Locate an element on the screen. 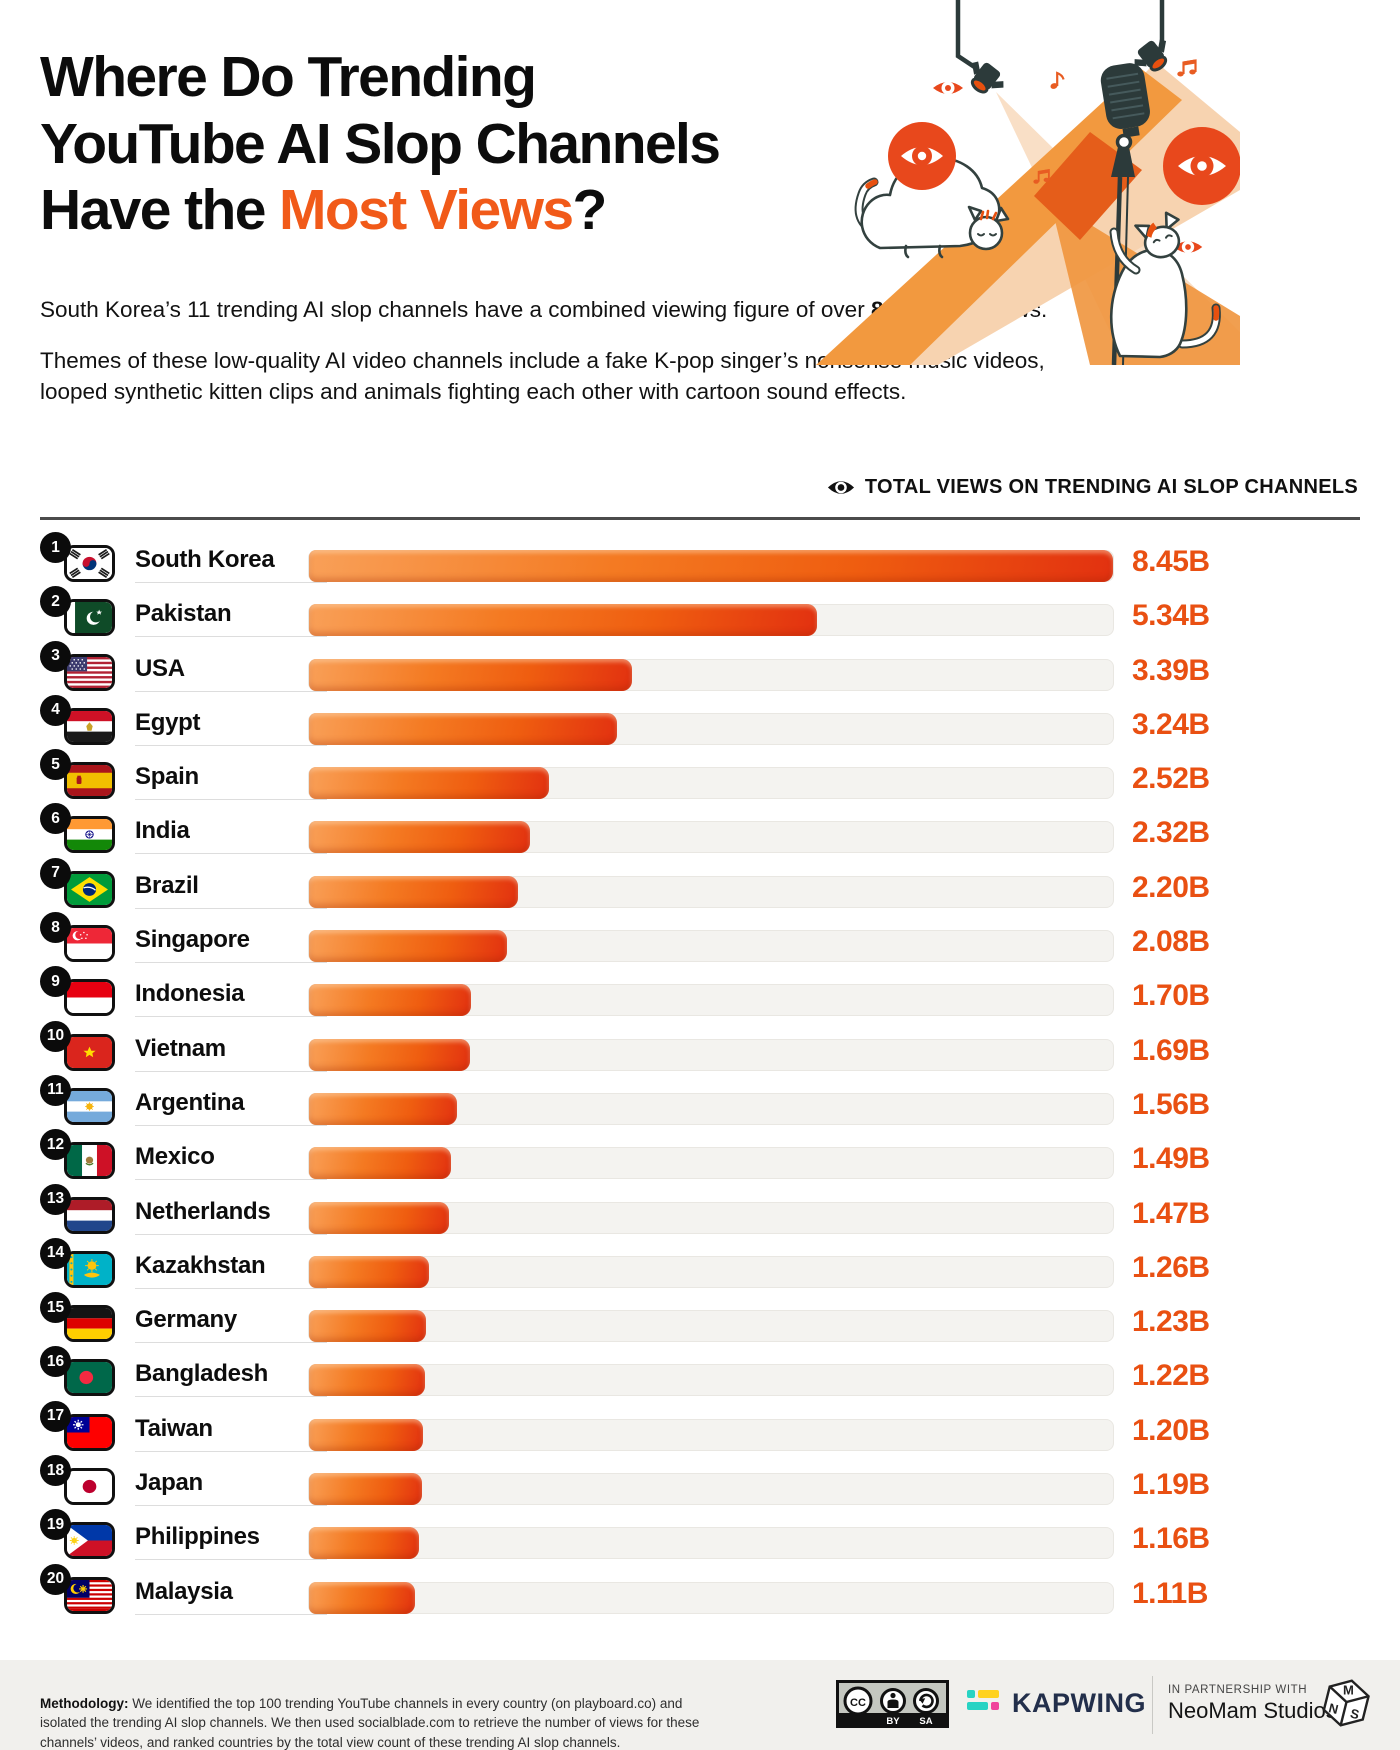 The image size is (1400, 1750). title-highlight: Most Views is located at coordinates (426, 210).